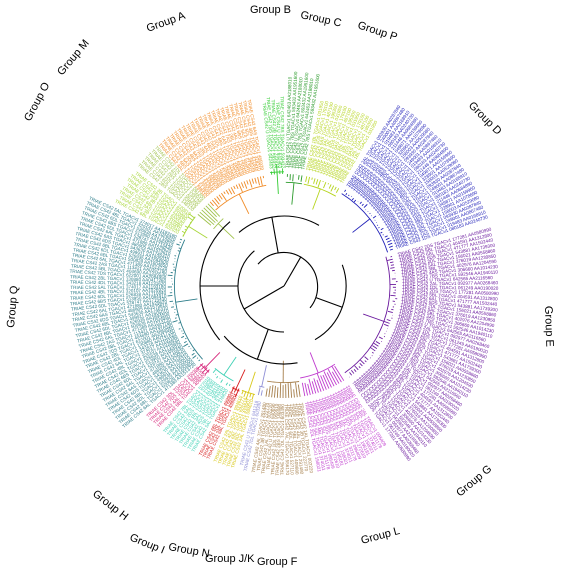 The height and width of the screenshot is (569, 567). I want to click on clade-stem-a, so click(244, 204).